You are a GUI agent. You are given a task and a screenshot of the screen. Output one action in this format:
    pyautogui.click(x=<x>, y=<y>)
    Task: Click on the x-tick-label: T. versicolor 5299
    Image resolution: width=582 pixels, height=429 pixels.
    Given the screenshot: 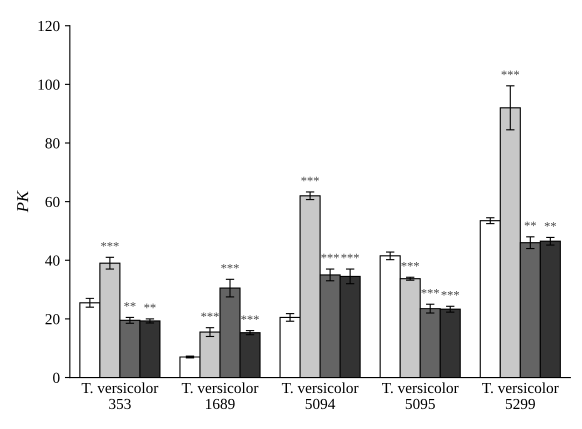 What is the action you would take?
    pyautogui.click(x=520, y=396)
    